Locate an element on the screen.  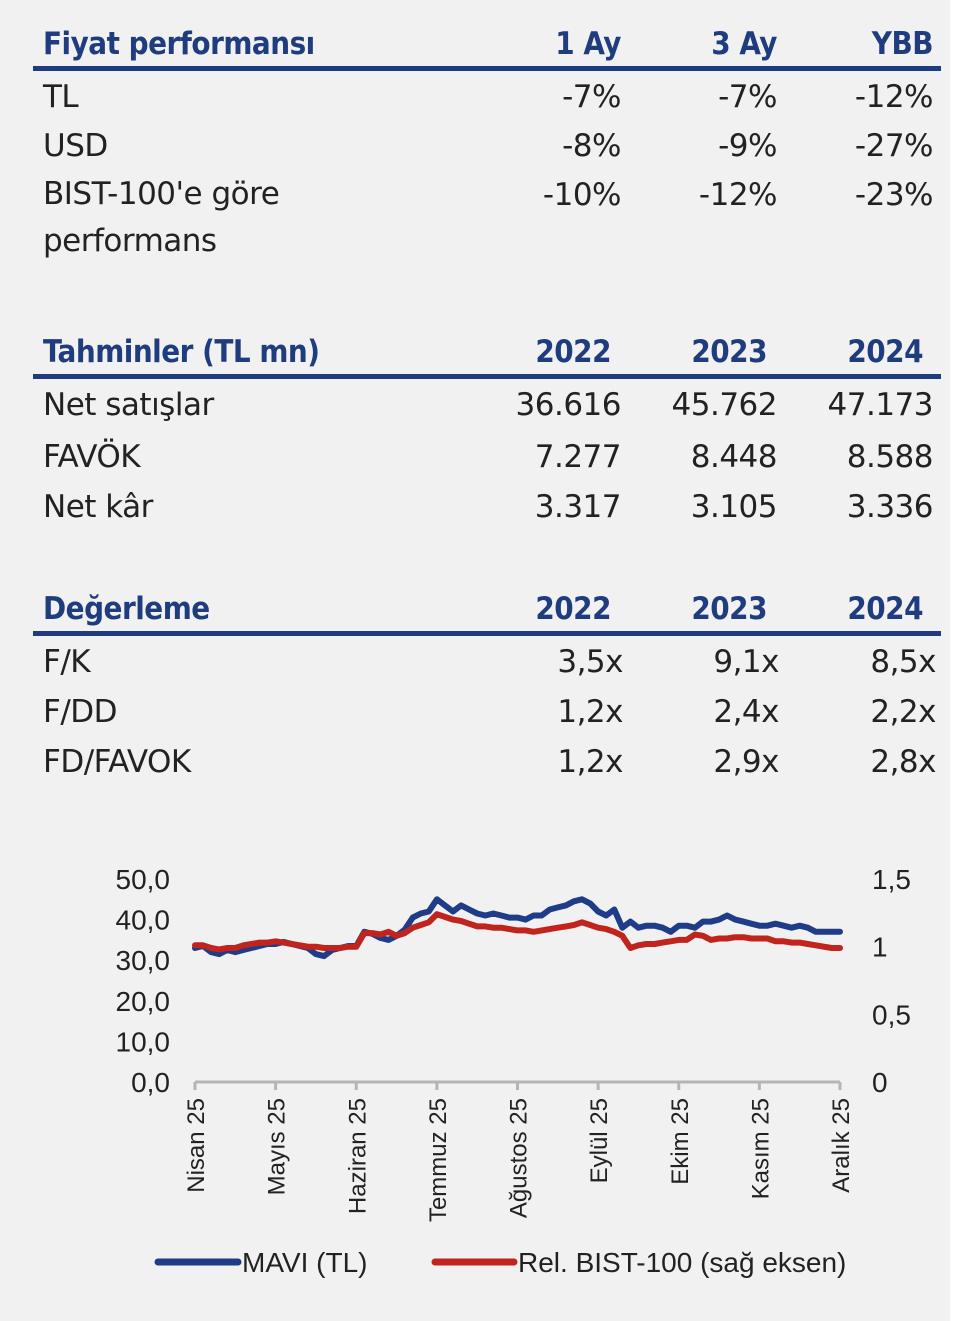
table-row: BIST-100'e göre performans -10% -12% -23% is located at coordinates (487, 217).